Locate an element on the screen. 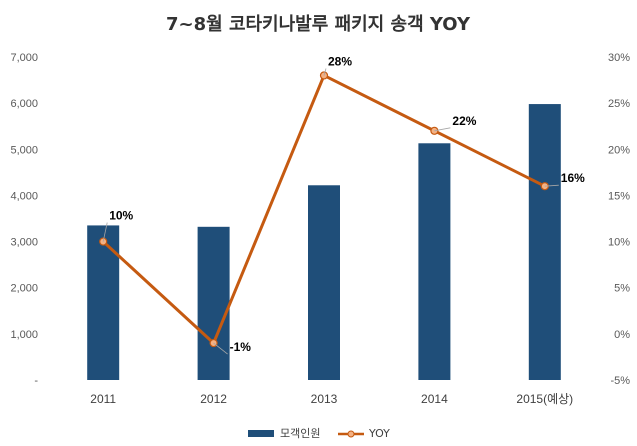 Image resolution: width=637 pixels, height=446 pixels. legend: 모객인원 YOY is located at coordinates (319, 433).